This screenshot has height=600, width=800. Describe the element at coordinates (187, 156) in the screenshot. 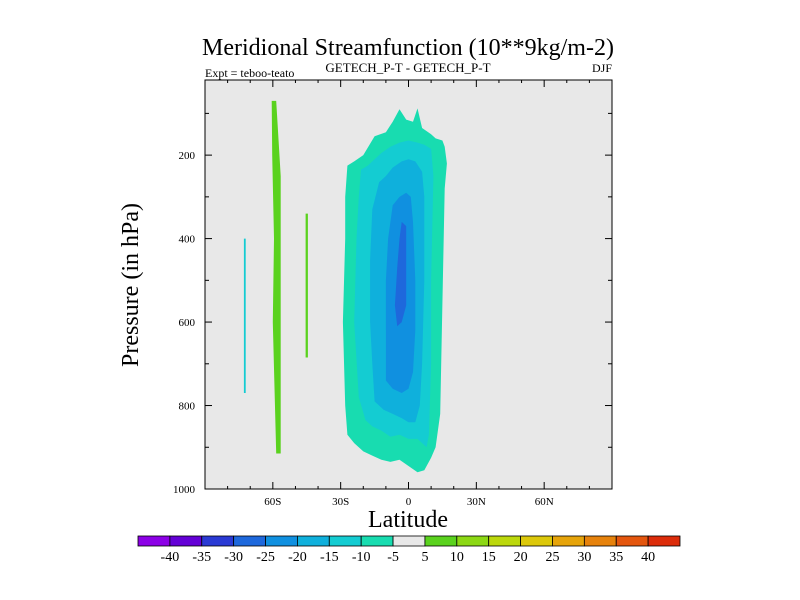

I see `y-tick-label: 200` at that location.